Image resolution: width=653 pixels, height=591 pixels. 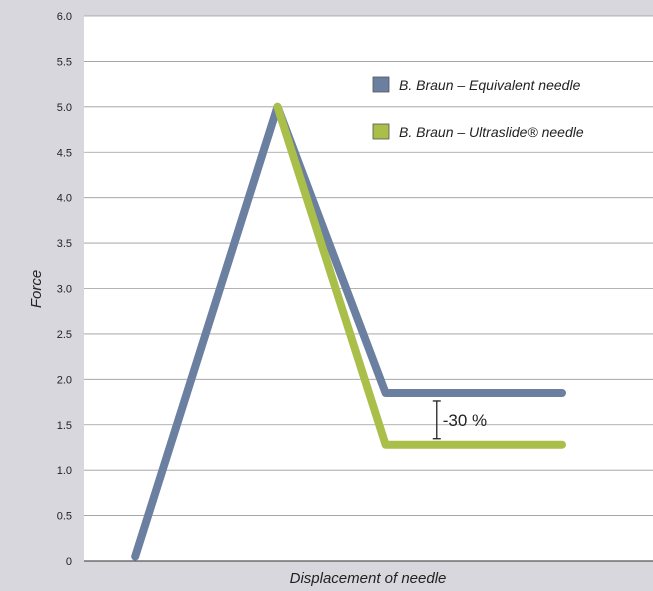 I want to click on x-axis-title: Displacement of needle, so click(x=368, y=578).